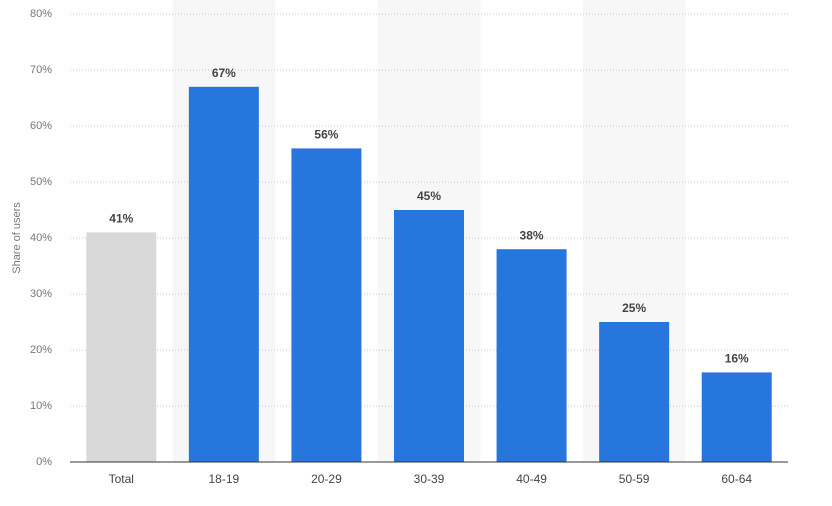 The image size is (832, 506). Describe the element at coordinates (41, 14) in the screenshot. I see `y-tick-label: 80%` at that location.